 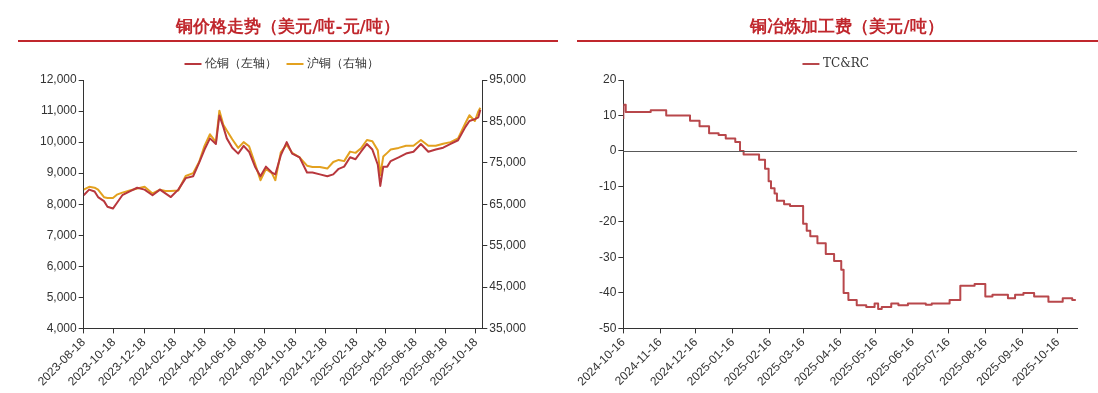 What do you see at coordinates (508, 203) in the screenshot?
I see `y2-tick-label: 65,000` at bounding box center [508, 203].